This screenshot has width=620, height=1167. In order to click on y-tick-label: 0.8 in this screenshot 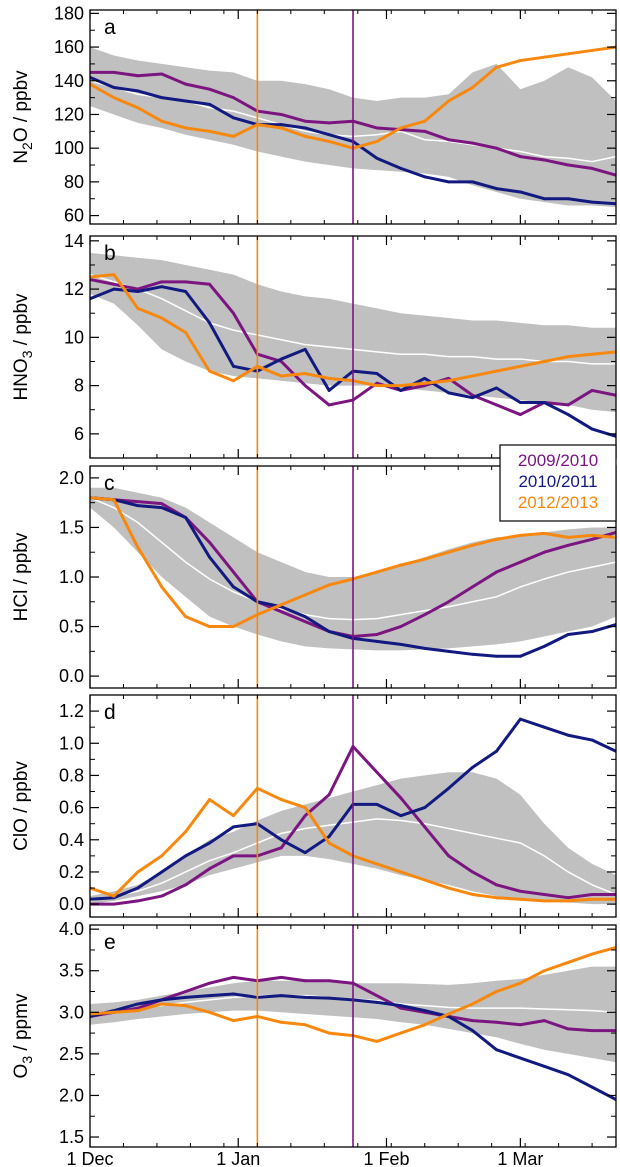, I will do `click(71, 775)`.